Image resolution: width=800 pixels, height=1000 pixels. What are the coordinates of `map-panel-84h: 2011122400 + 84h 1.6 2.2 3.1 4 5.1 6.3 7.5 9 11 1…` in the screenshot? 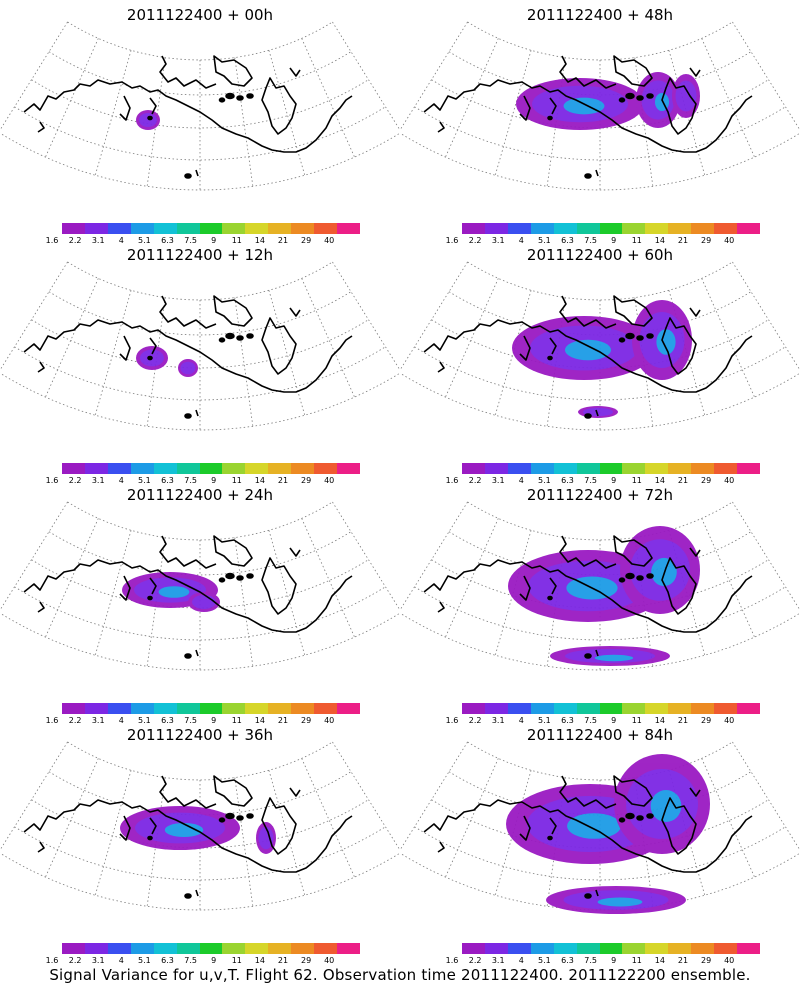 It's located at (600, 842).